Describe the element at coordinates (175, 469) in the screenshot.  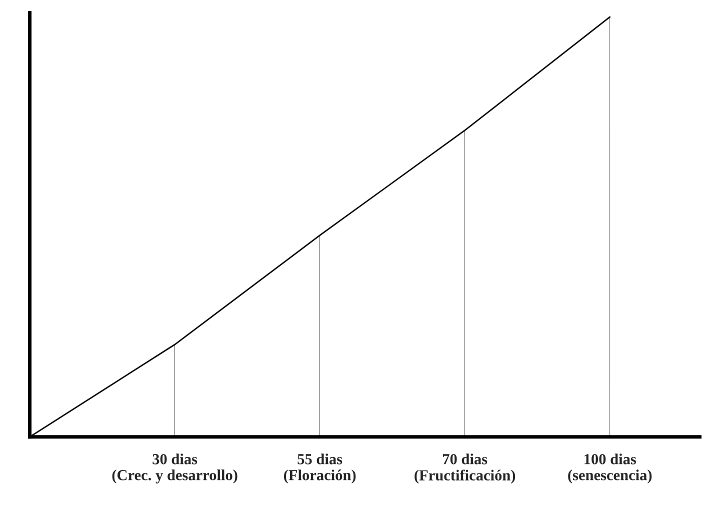
I see `x-tick-label: 30 dias (Crec. y desarrollo)` at that location.